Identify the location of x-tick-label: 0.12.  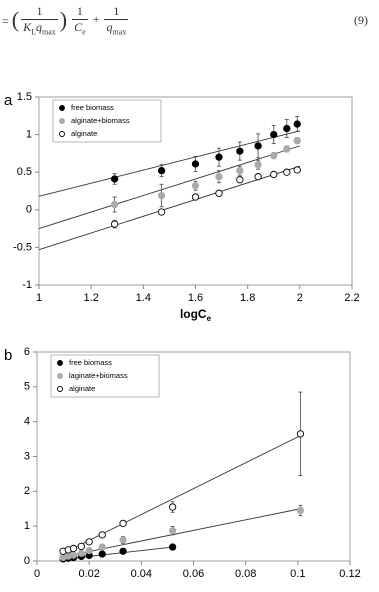
(349, 574).